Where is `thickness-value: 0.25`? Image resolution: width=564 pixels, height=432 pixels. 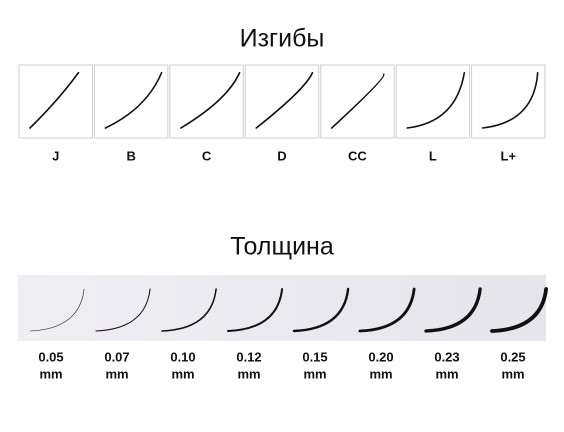 thickness-value: 0.25 is located at coordinates (512, 356).